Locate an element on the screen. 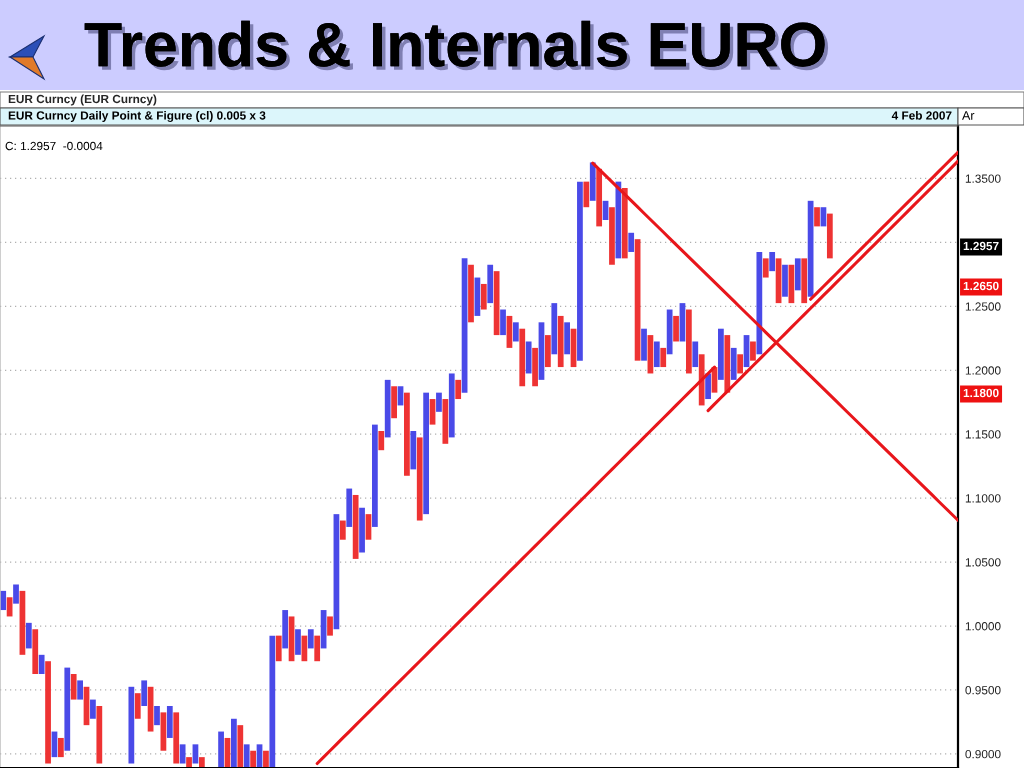 Image resolution: width=1024 pixels, height=768 pixels. text: EUR Curncy Daily Point & Figure (cl) 0.005 x 3 is located at coordinates (137, 116).